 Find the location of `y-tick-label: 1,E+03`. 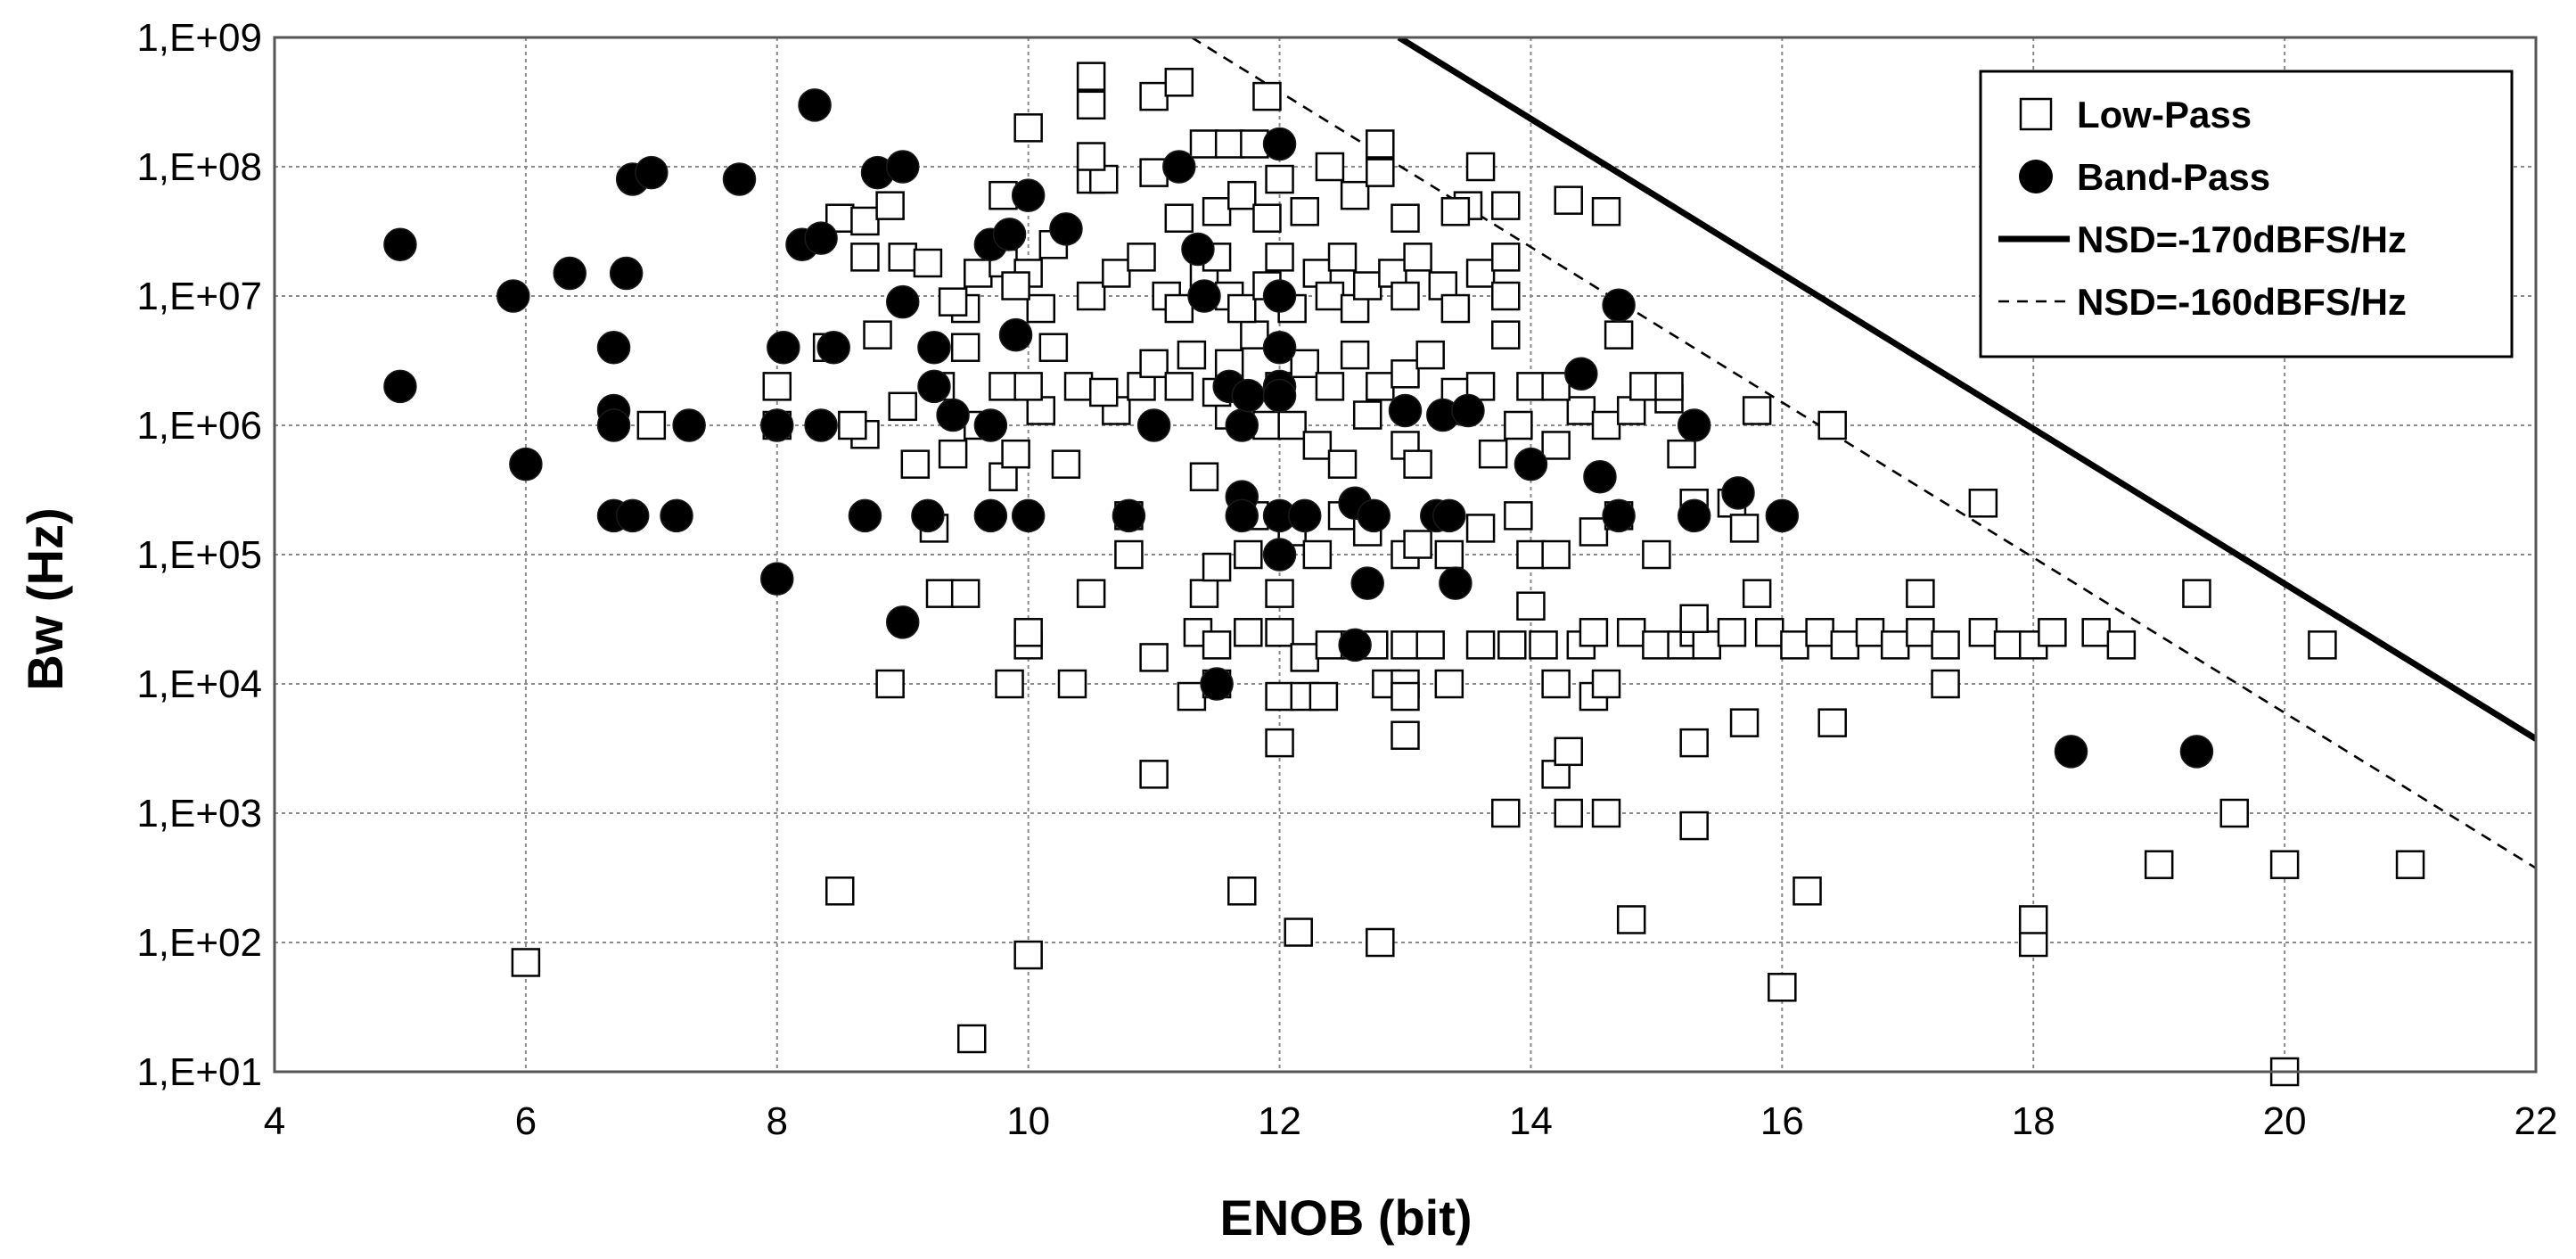

y-tick-label: 1,E+03 is located at coordinates (199, 813).